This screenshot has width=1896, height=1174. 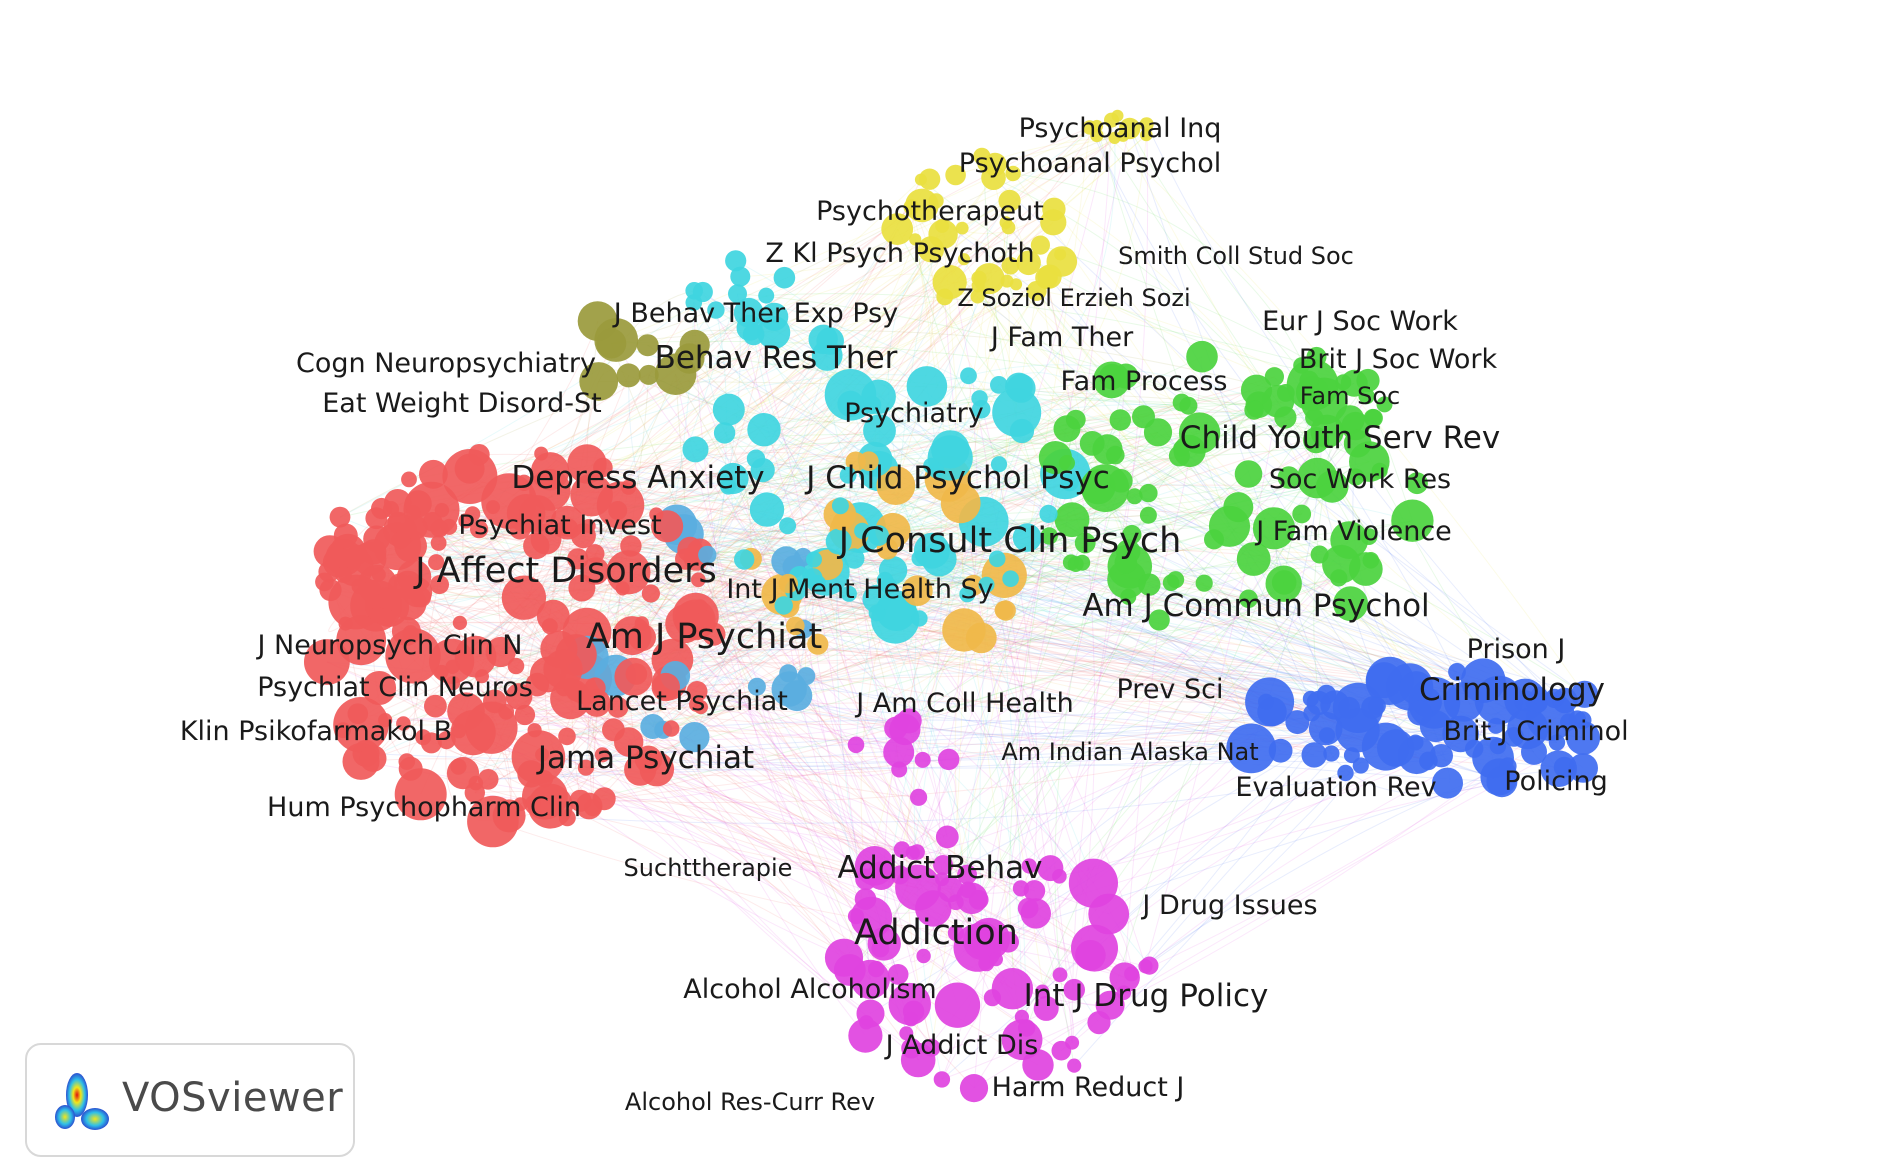 What do you see at coordinates (1353, 531) in the screenshot?
I see `journal-label: J Fam Violence` at bounding box center [1353, 531].